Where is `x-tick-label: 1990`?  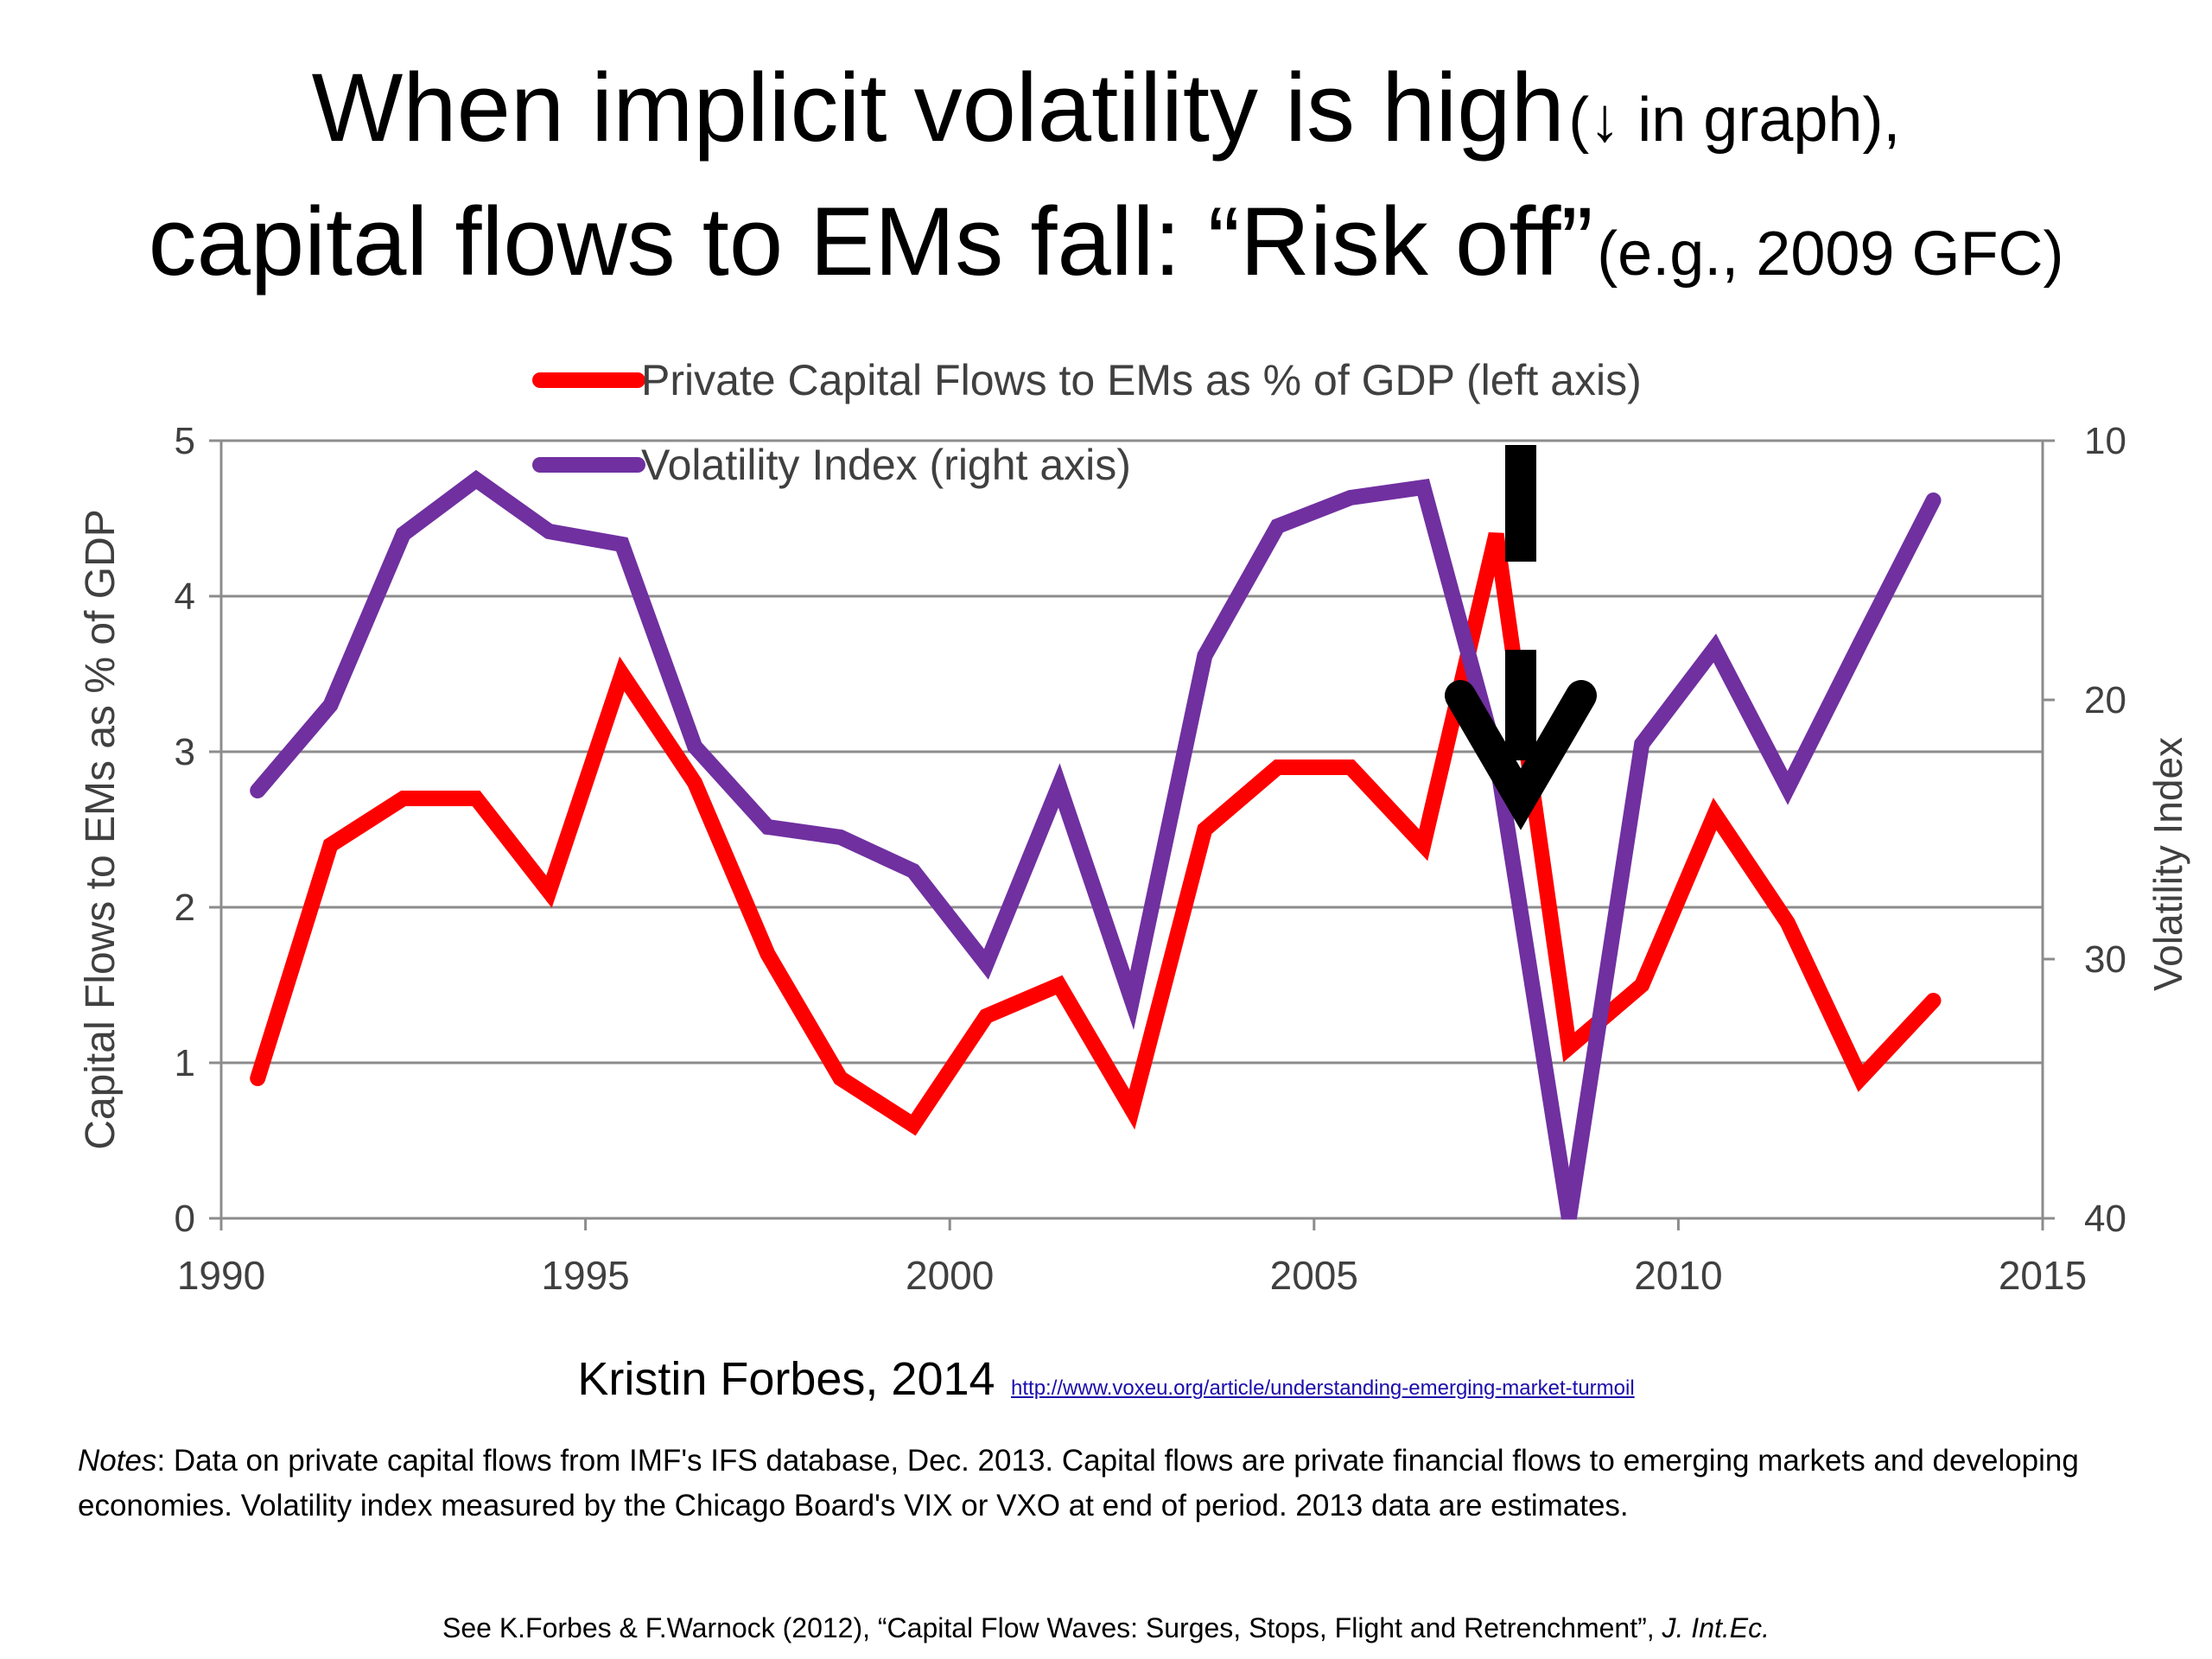 x-tick-label: 1990 is located at coordinates (221, 1275).